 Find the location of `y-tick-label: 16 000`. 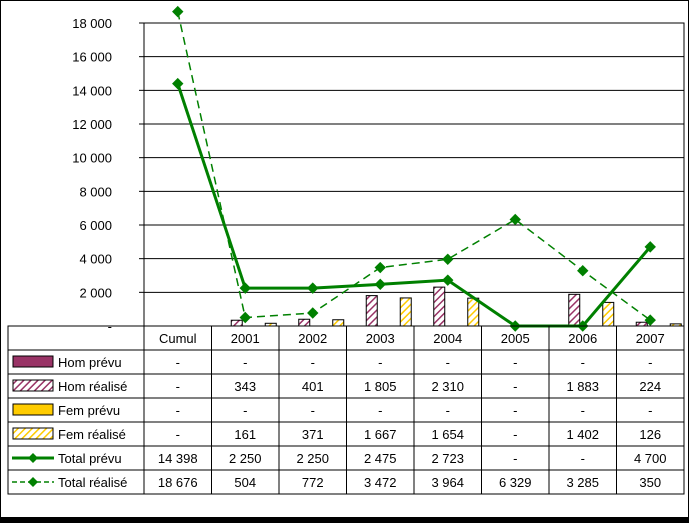

y-tick-label: 16 000 is located at coordinates (92, 57).